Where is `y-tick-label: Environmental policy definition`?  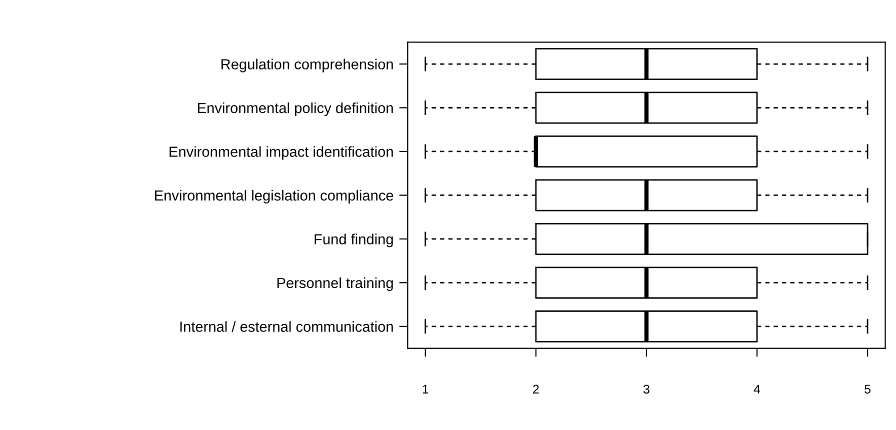 y-tick-label: Environmental policy definition is located at coordinates (295, 109).